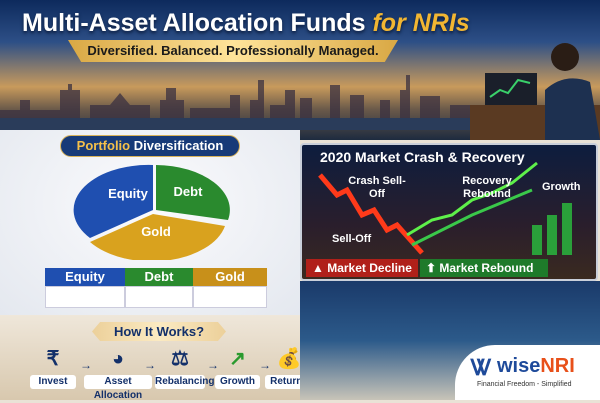 The height and width of the screenshot is (403, 600). What do you see at coordinates (118, 359) in the screenshot?
I see `pie-chart-icon: ◕` at bounding box center [118, 359].